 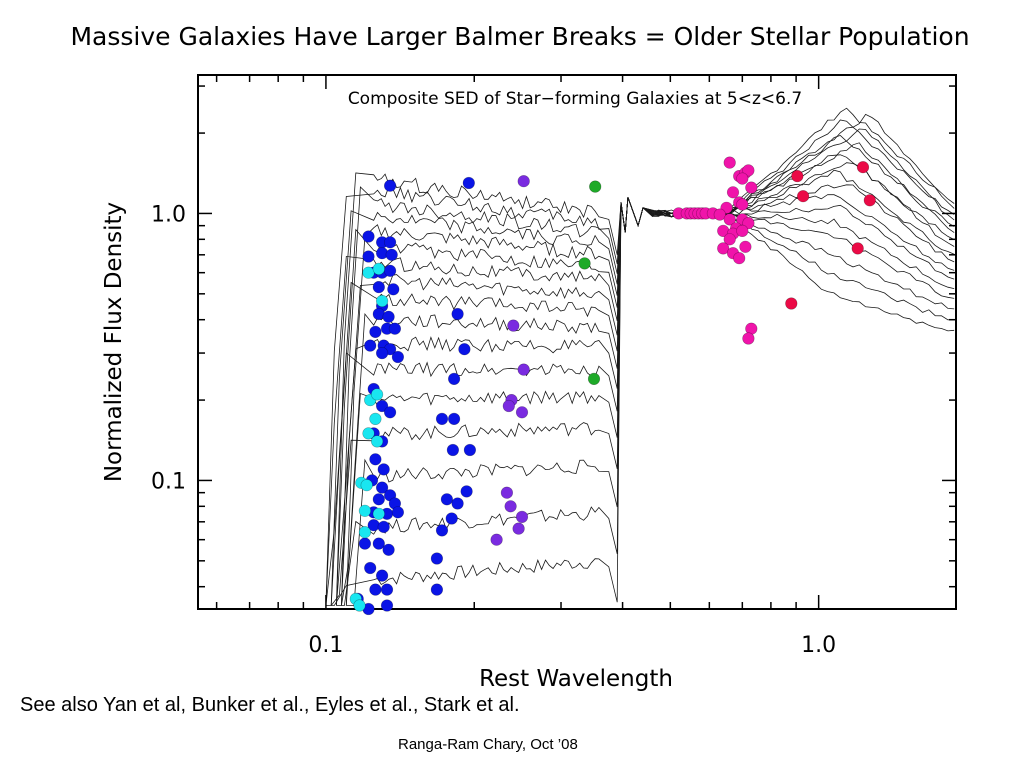 What do you see at coordinates (595, 186) in the screenshot?
I see `green-data-point` at bounding box center [595, 186].